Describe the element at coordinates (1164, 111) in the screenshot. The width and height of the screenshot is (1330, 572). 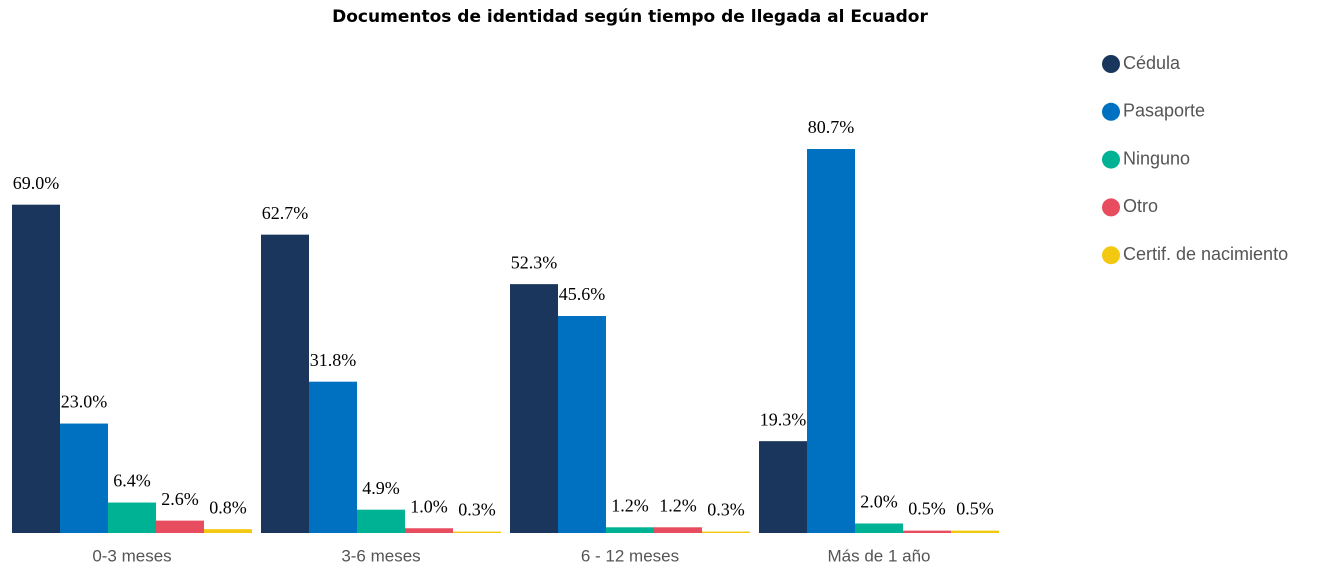
I see `legend-label: Pasaporte` at that location.